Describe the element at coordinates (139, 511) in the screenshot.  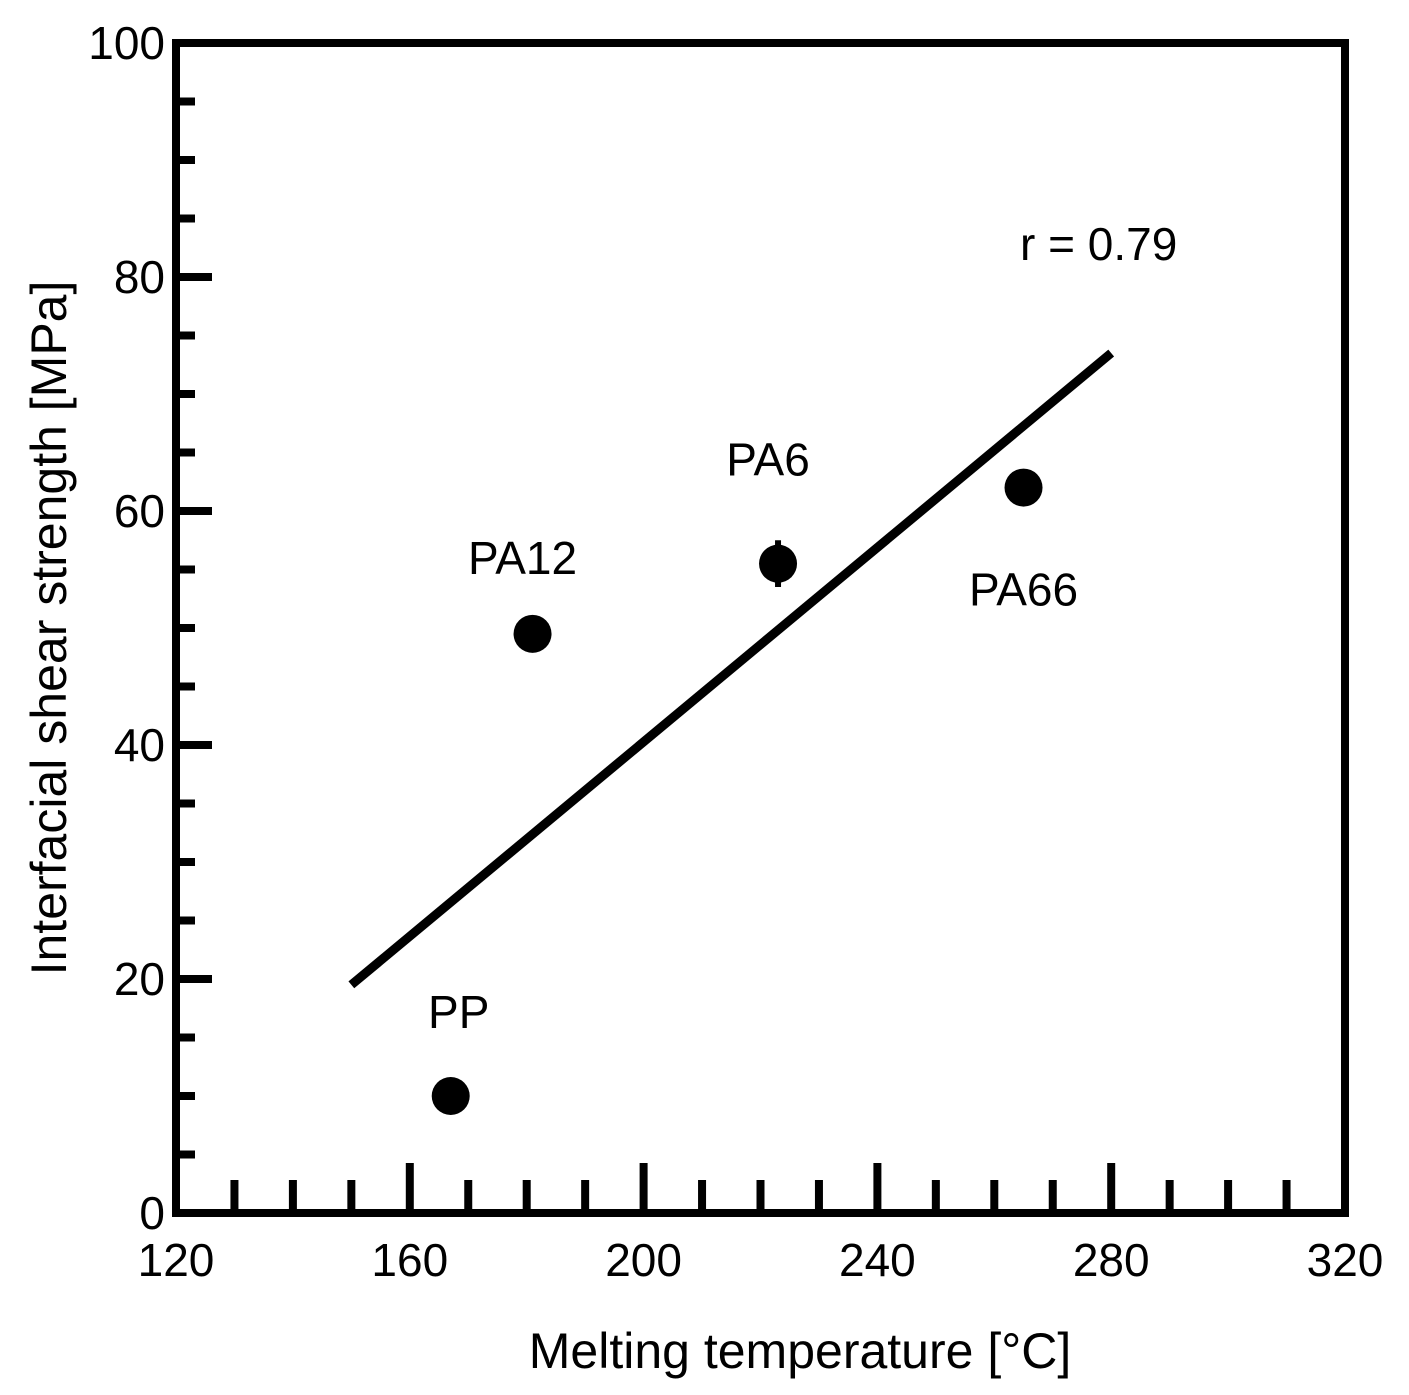
I see `y-tick-label: 60` at that location.